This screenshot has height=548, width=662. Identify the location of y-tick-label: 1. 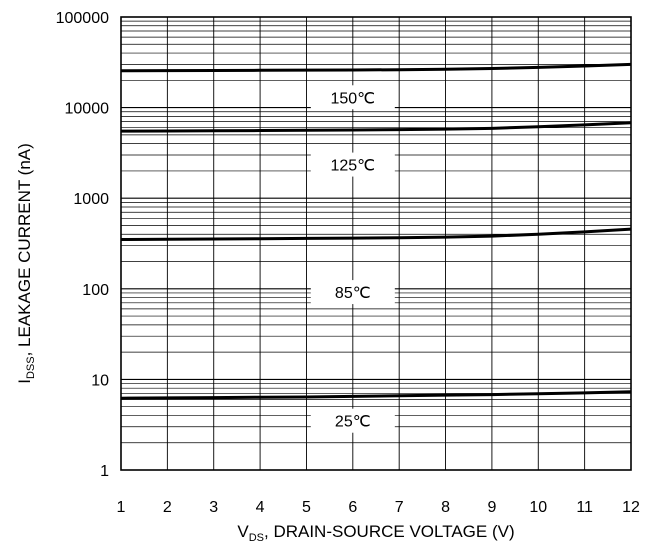
(104, 471).